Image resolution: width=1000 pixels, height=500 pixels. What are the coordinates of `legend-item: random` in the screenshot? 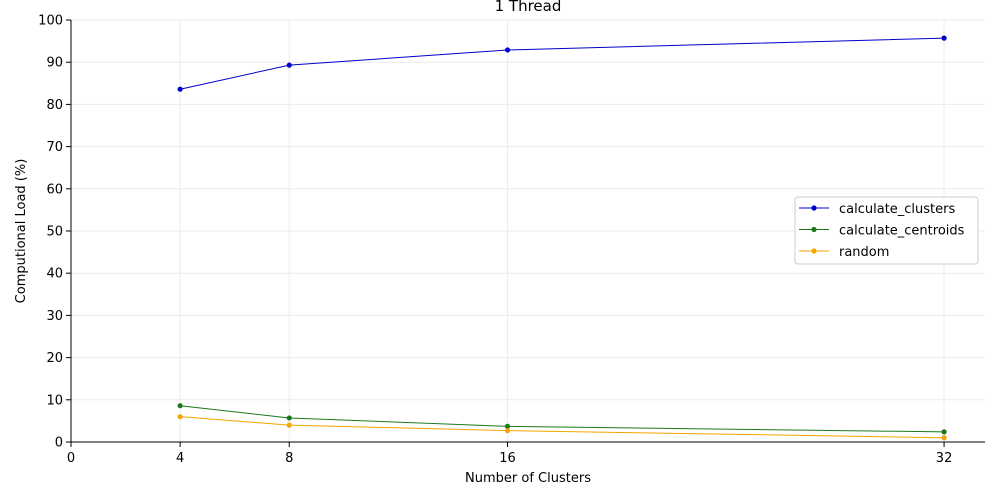 It's located at (844, 252).